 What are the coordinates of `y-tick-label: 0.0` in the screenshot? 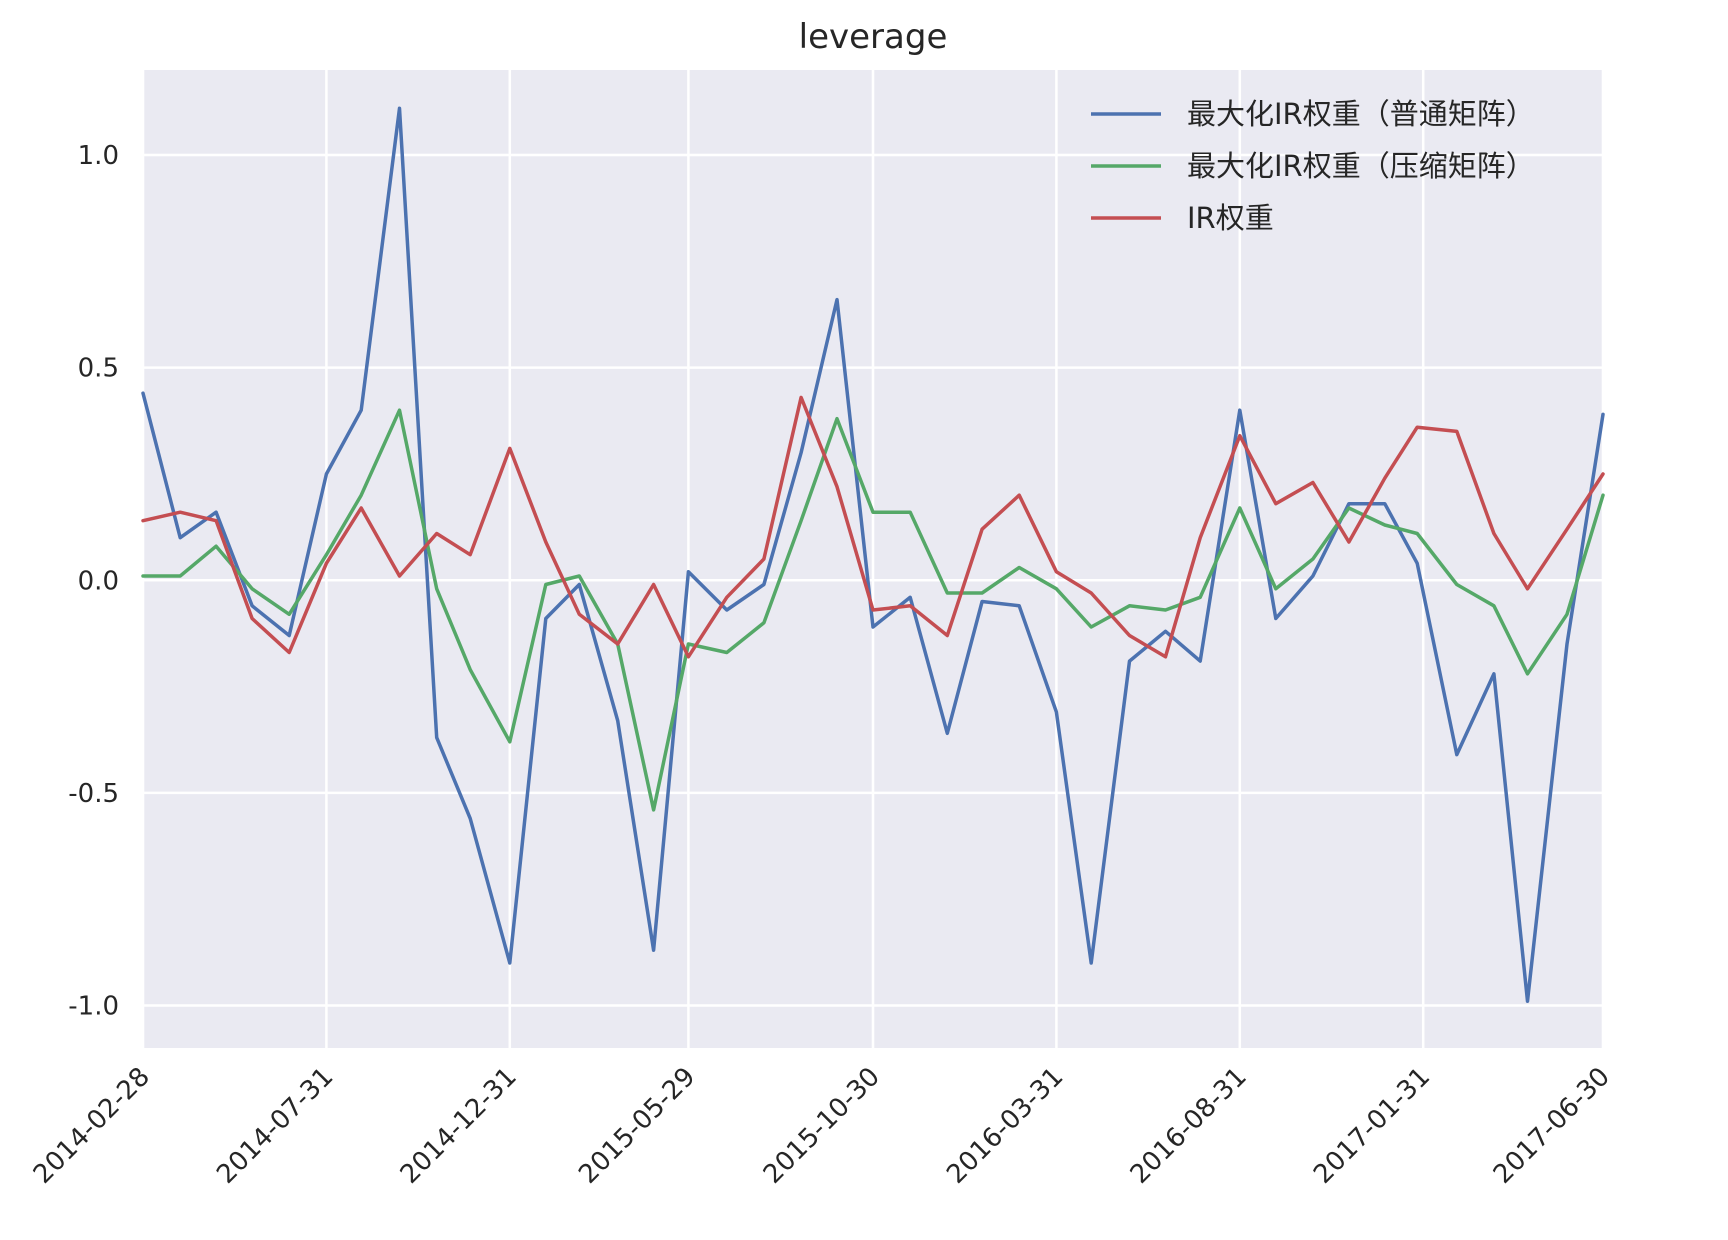 It's located at (98, 581).